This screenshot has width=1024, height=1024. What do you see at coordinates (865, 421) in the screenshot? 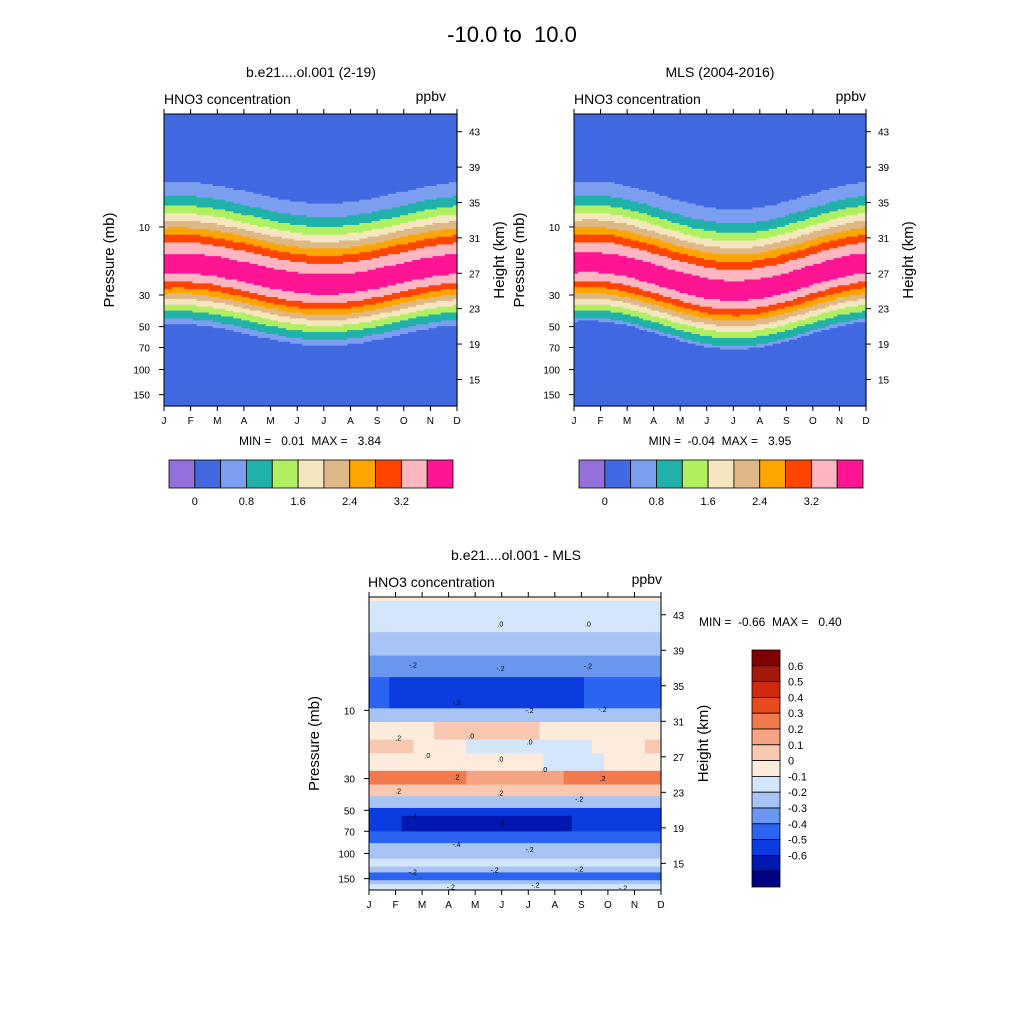
I see `x-tick-label: D` at bounding box center [865, 421].